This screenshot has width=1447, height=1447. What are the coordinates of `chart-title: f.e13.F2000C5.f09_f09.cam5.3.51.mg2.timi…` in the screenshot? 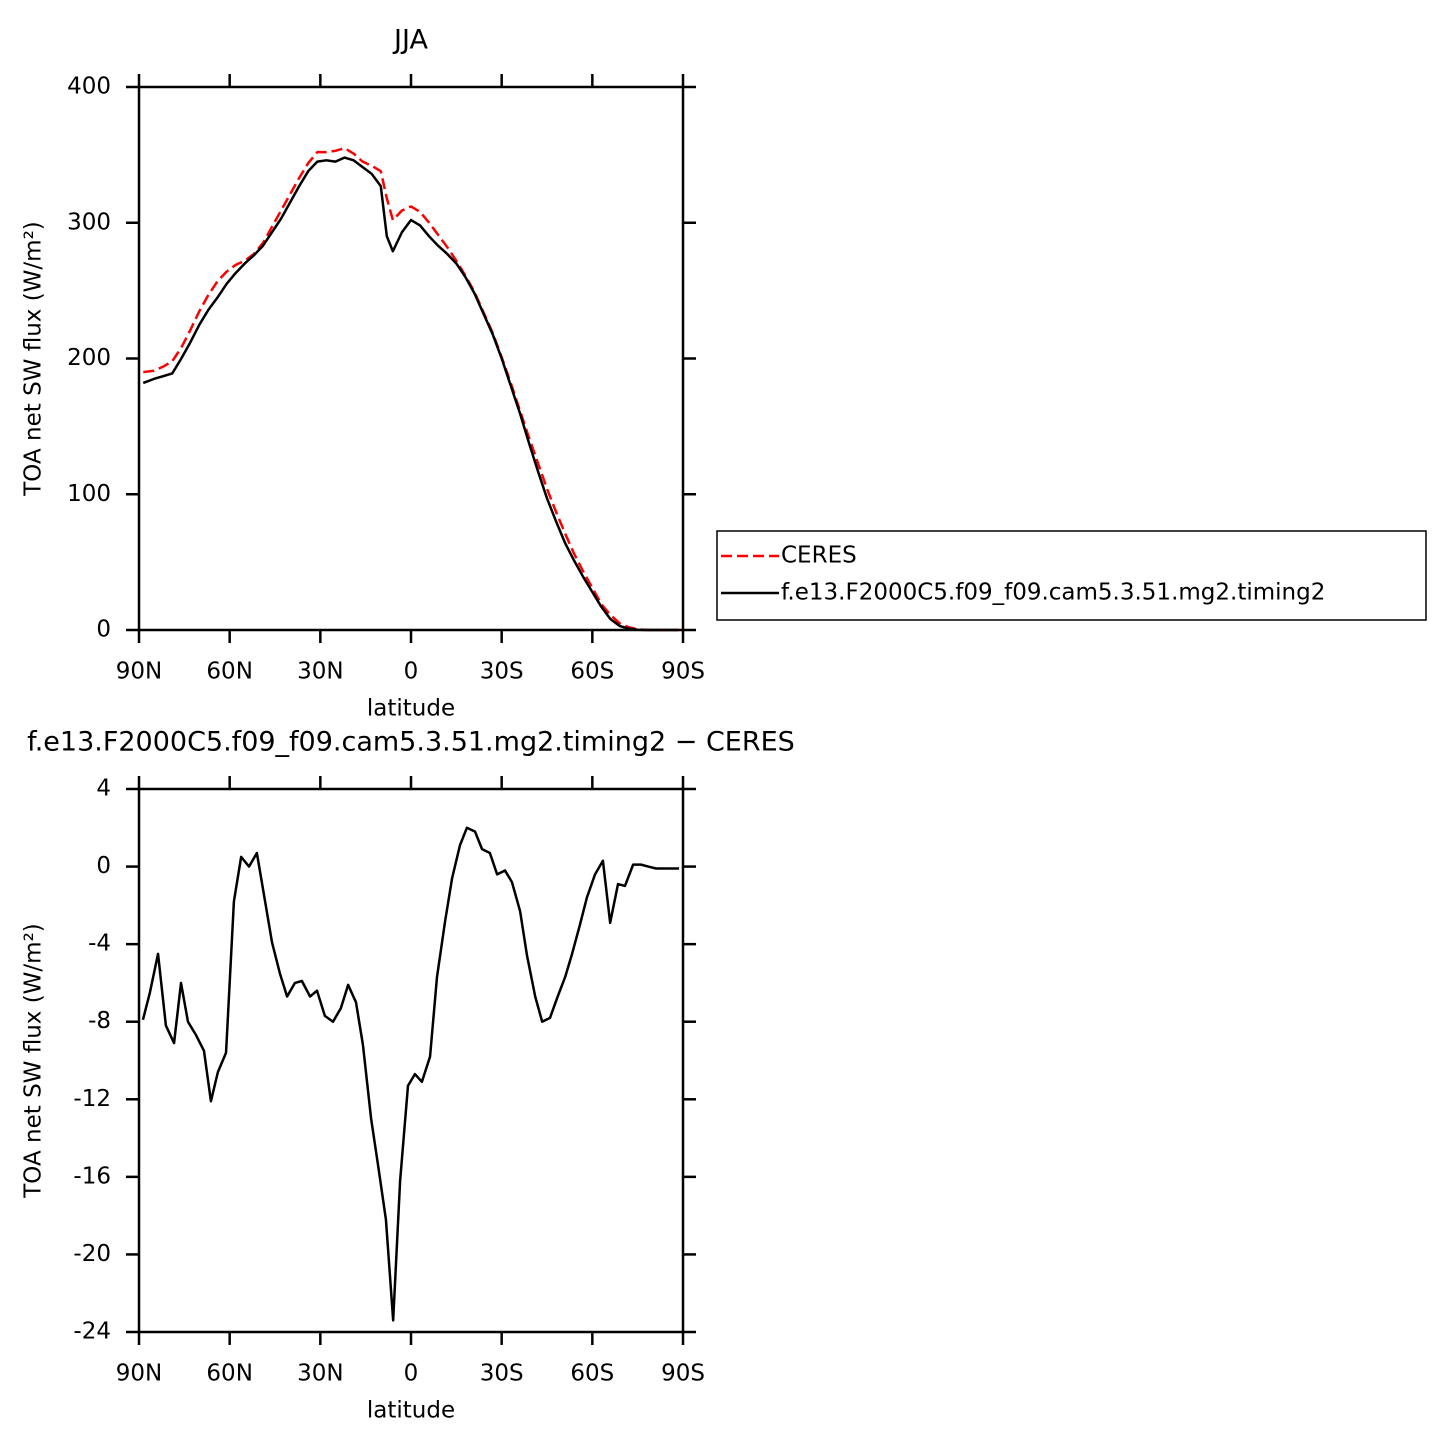 It's located at (411, 742).